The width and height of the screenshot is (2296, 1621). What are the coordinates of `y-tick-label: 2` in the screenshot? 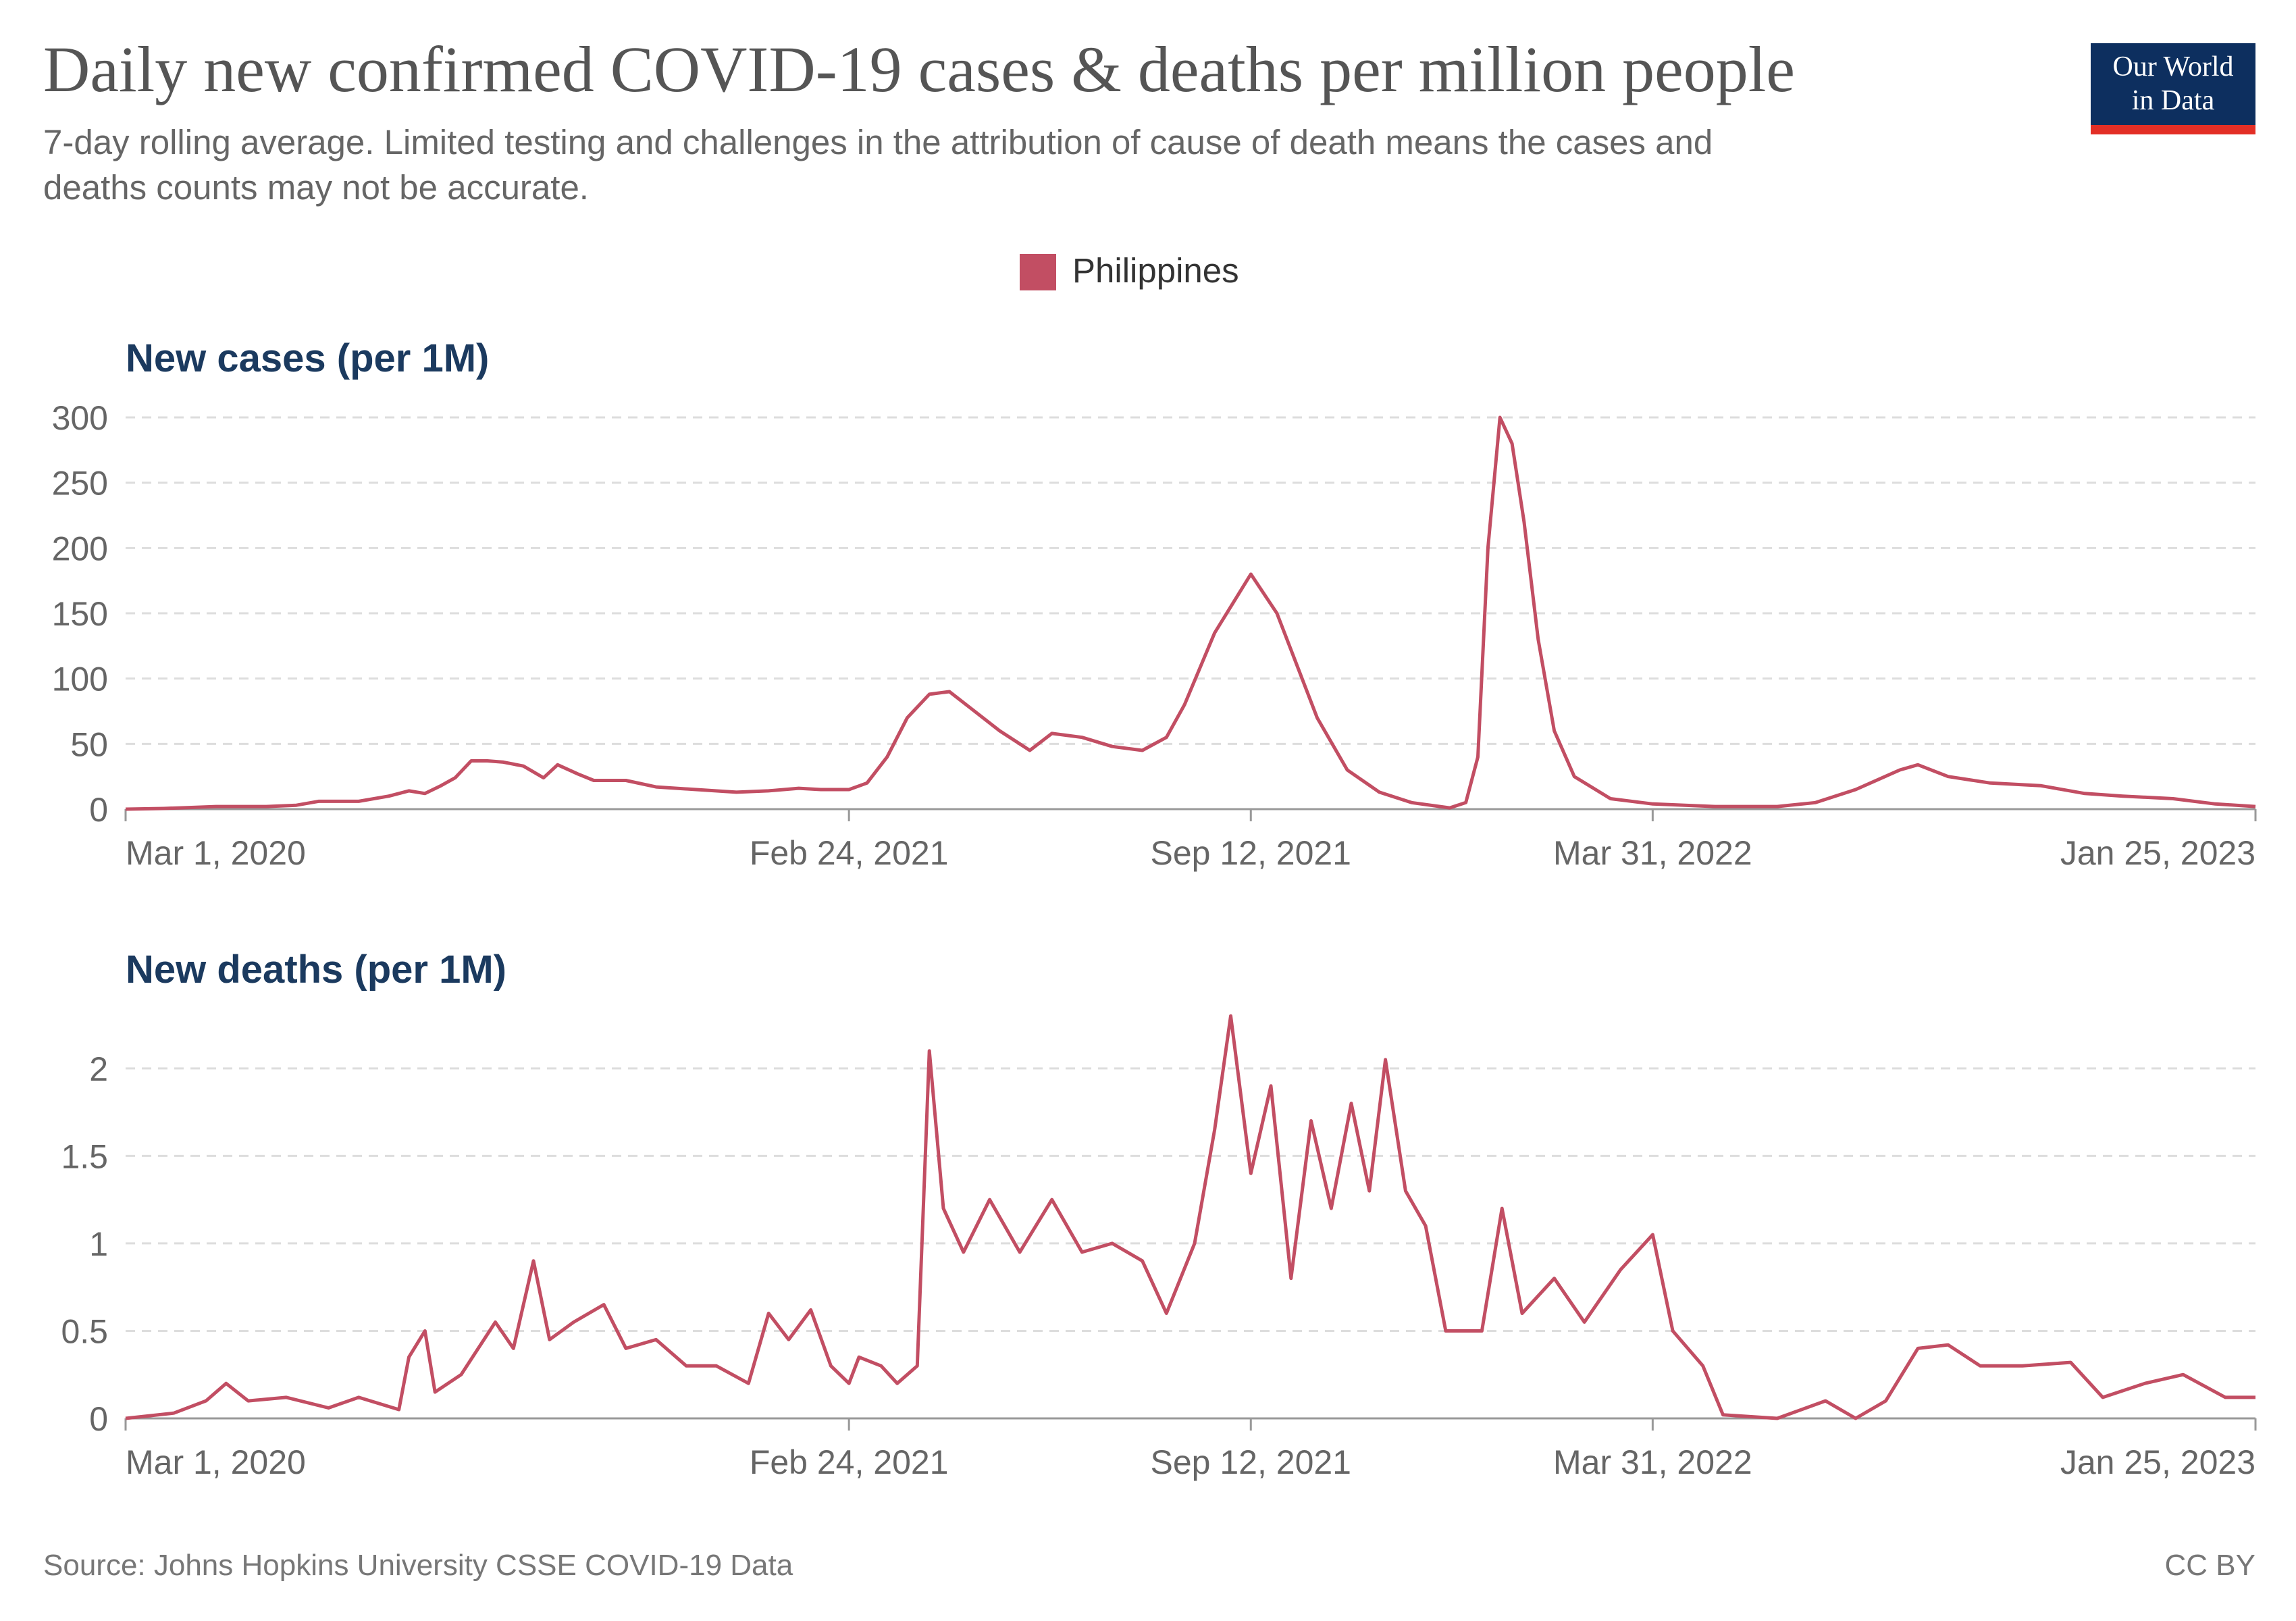 It's located at (98, 1069).